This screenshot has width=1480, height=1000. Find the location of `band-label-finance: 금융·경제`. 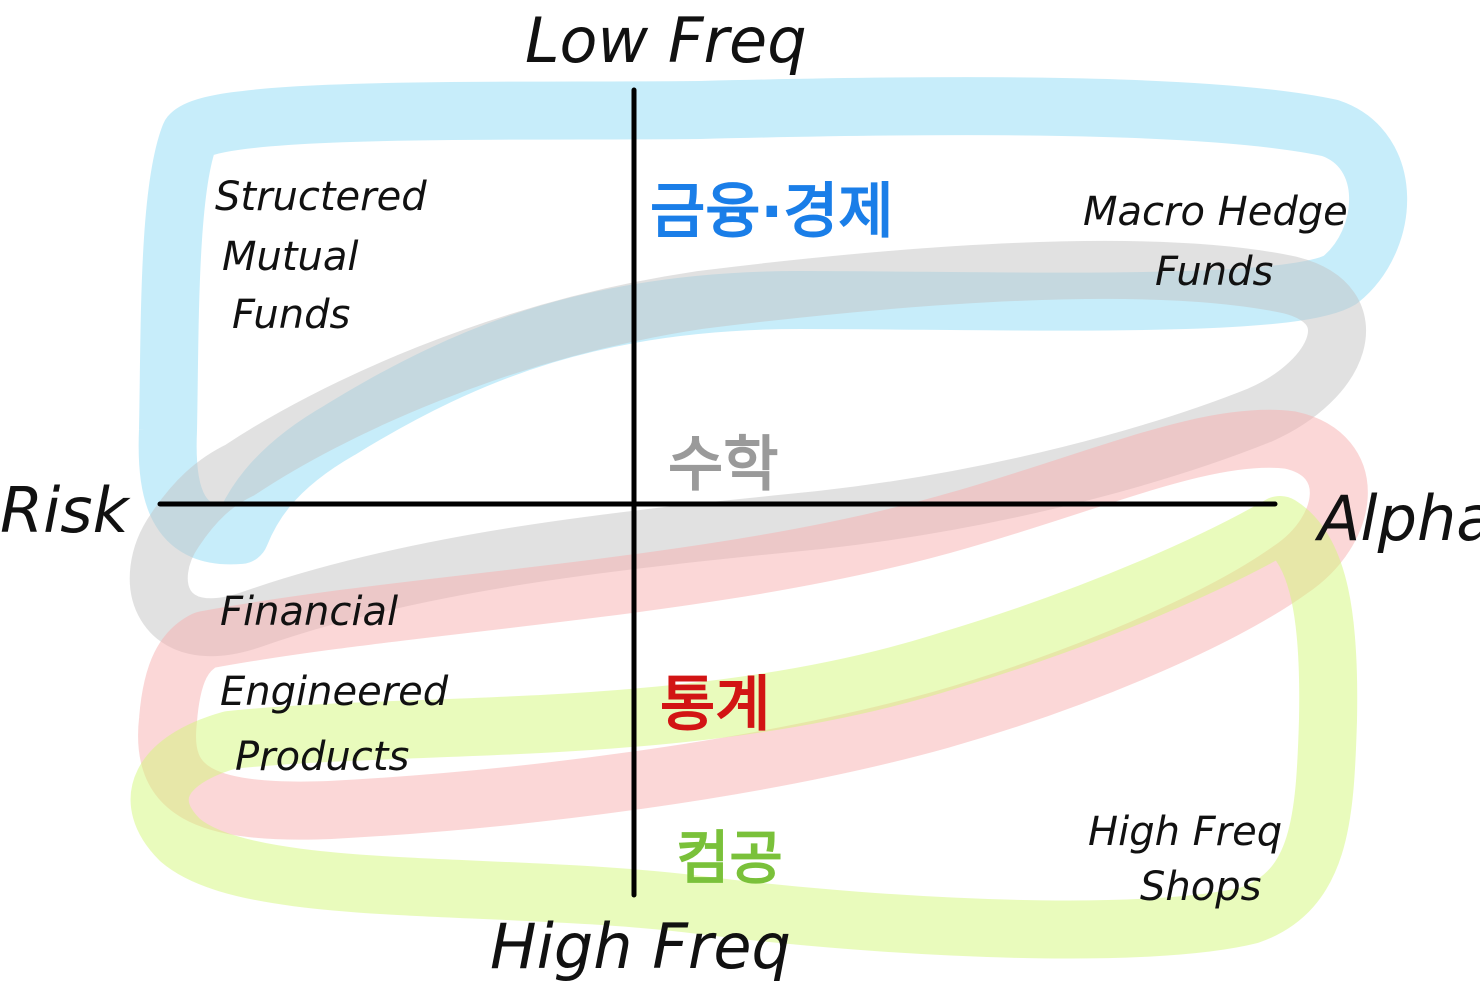

band-label-finance: 금융·경제 is located at coordinates (772, 212).